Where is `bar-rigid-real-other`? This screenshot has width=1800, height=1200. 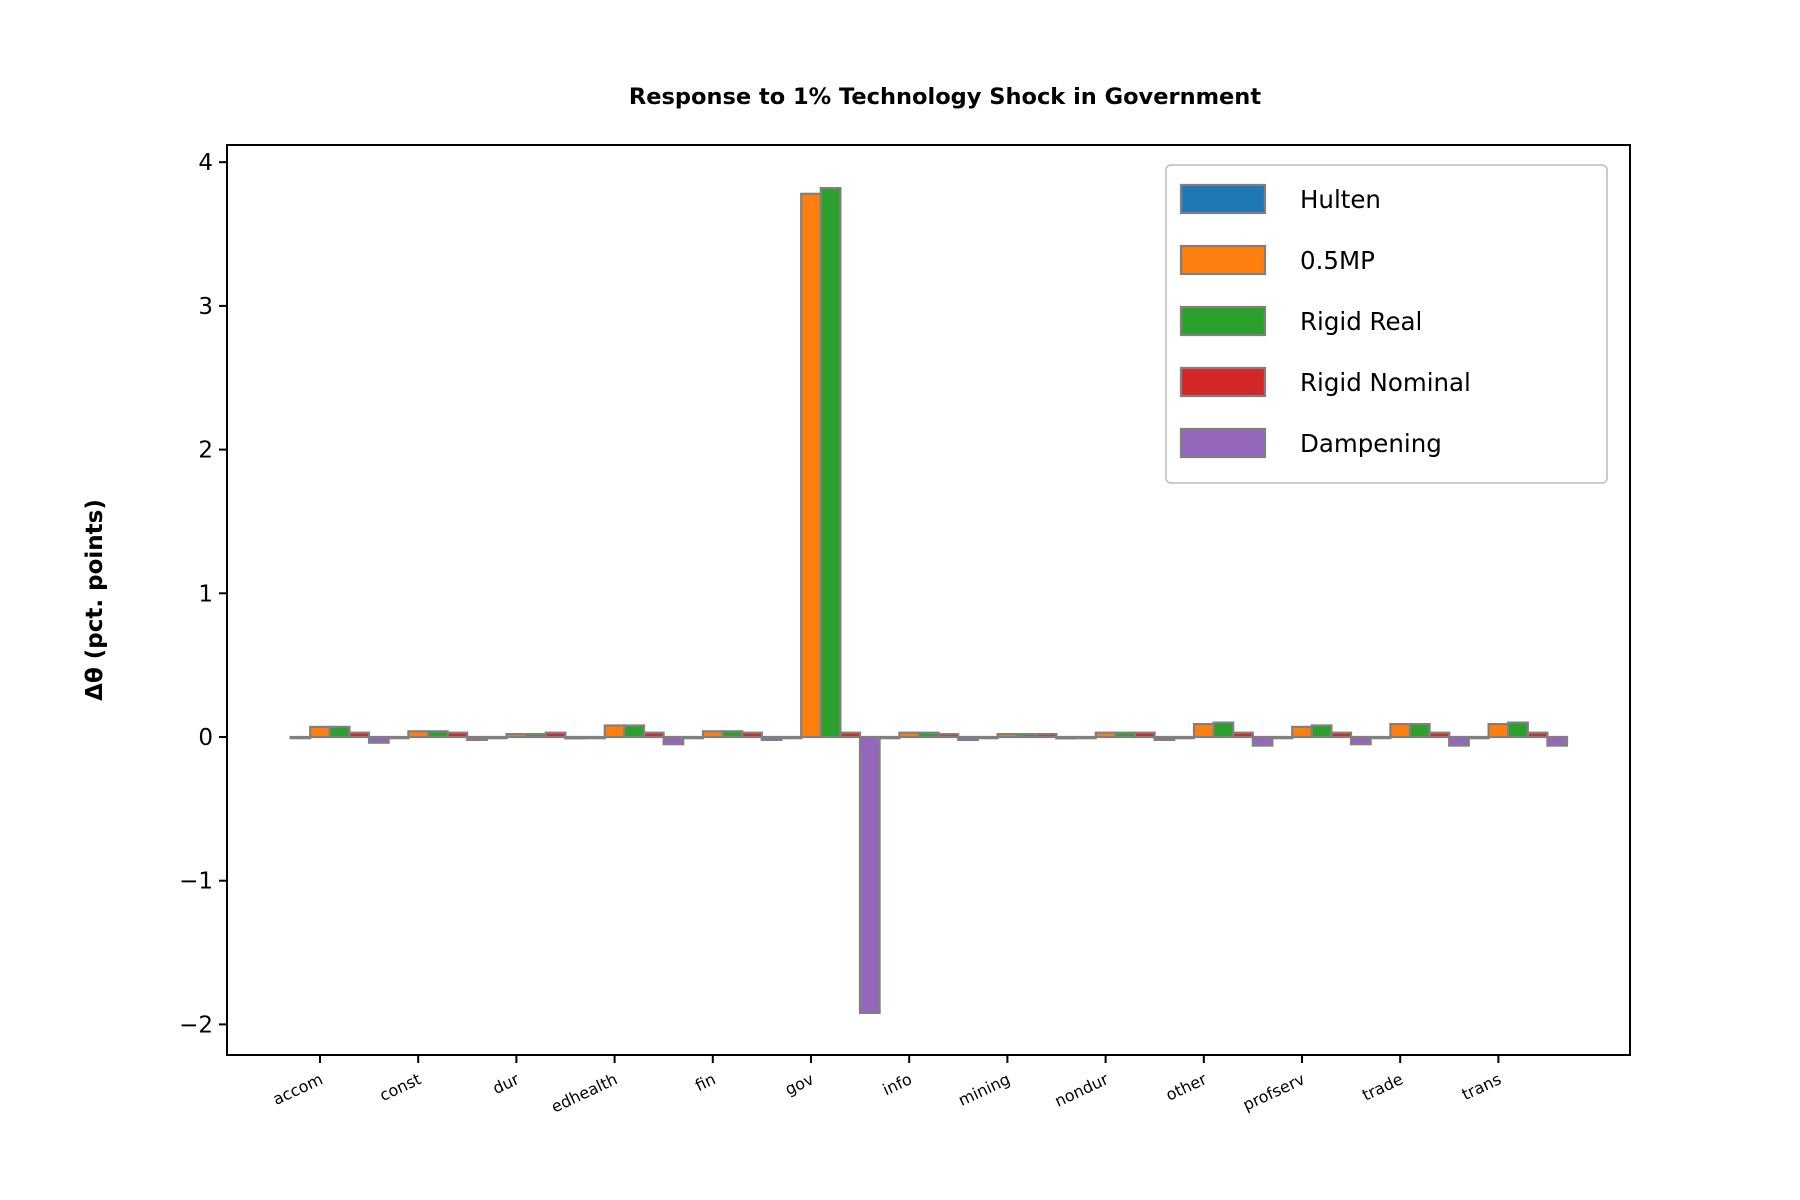 bar-rigid-real-other is located at coordinates (1223, 730).